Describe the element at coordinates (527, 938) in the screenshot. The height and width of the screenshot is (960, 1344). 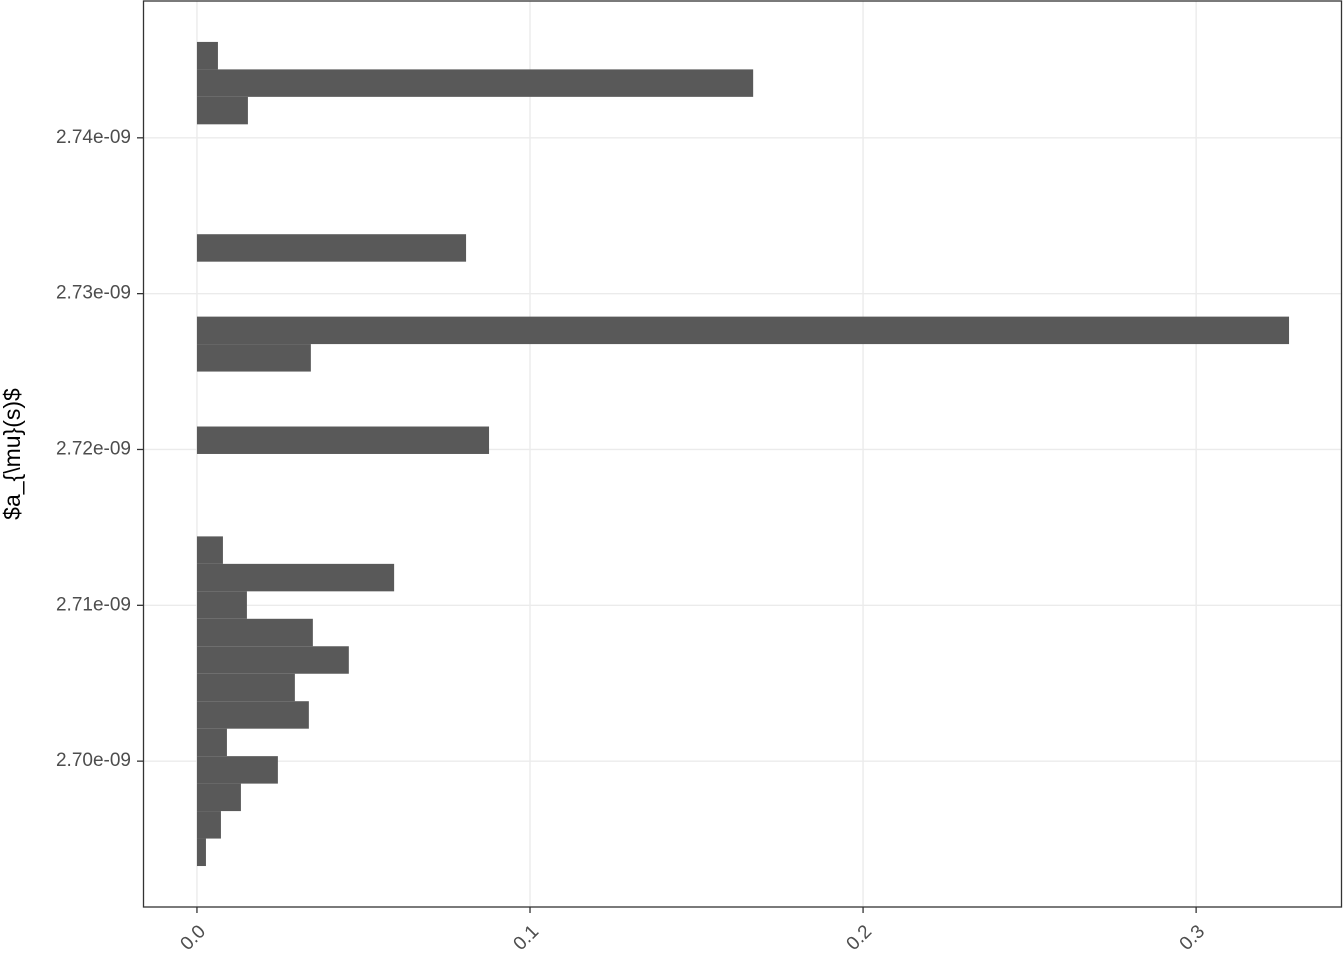
I see `x-tick-label: 0.1` at that location.